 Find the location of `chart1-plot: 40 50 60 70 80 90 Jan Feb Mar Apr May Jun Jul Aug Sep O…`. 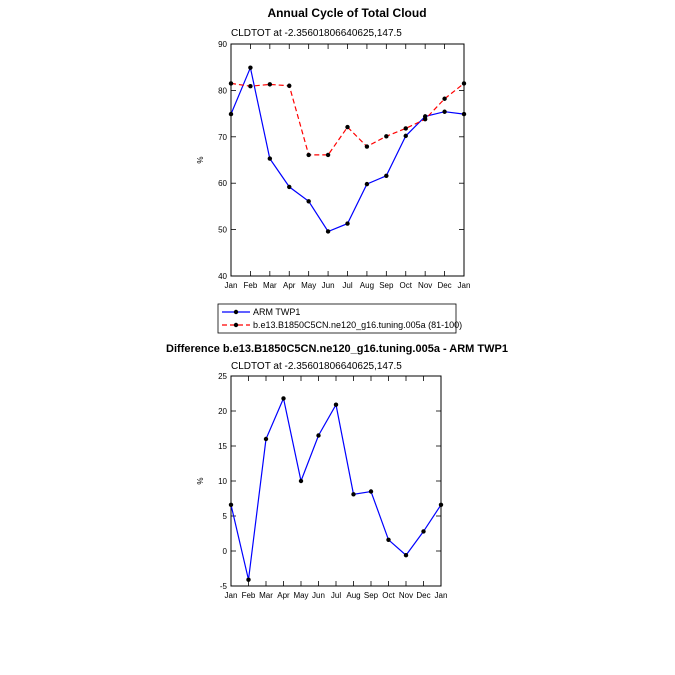

chart1-plot: 40 50 60 70 80 90 Jan Feb Mar Apr May Jun Jul Aug Sep O… is located at coordinates (344, 165).